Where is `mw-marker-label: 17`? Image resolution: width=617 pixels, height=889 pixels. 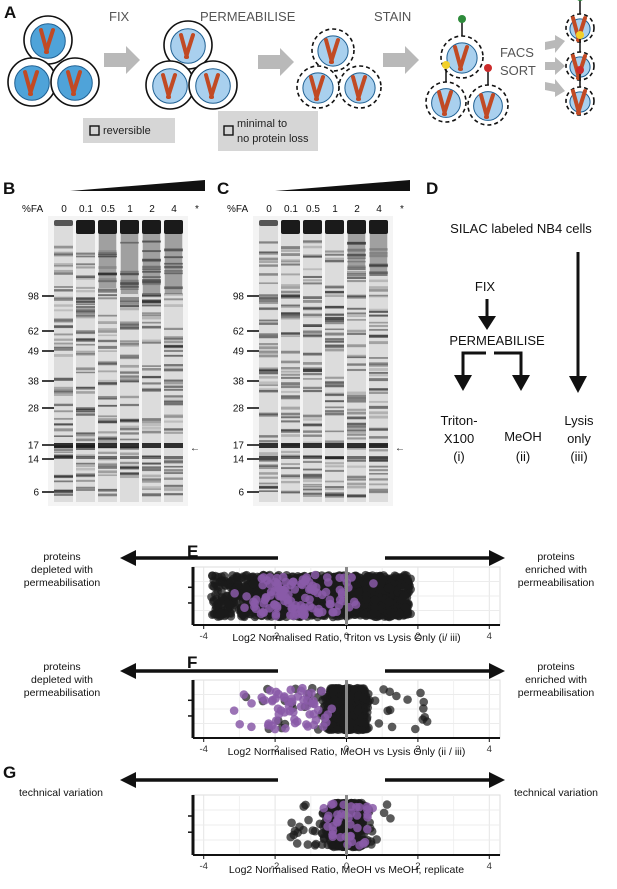
mw-marker-label: 17 is located at coordinates (239, 446).